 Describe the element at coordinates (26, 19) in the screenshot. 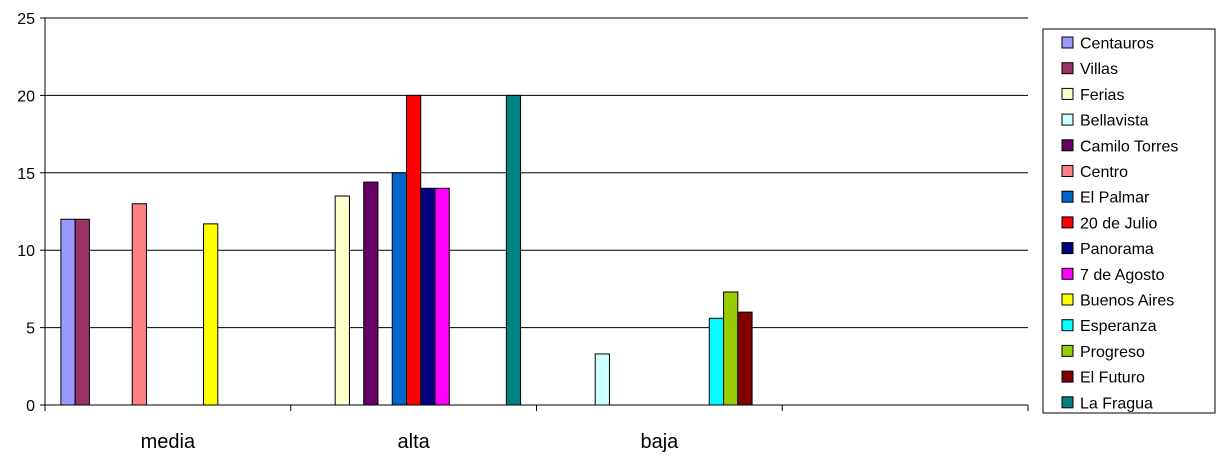

I see `y-tick-label: 25` at that location.